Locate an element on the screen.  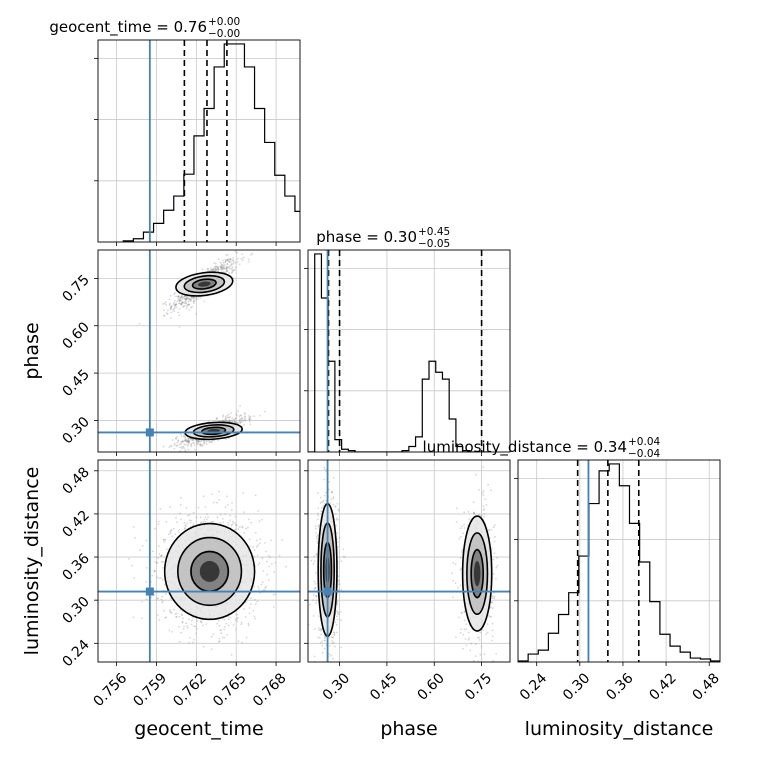
x-tick-label: 0.765 is located at coordinates (230, 690).